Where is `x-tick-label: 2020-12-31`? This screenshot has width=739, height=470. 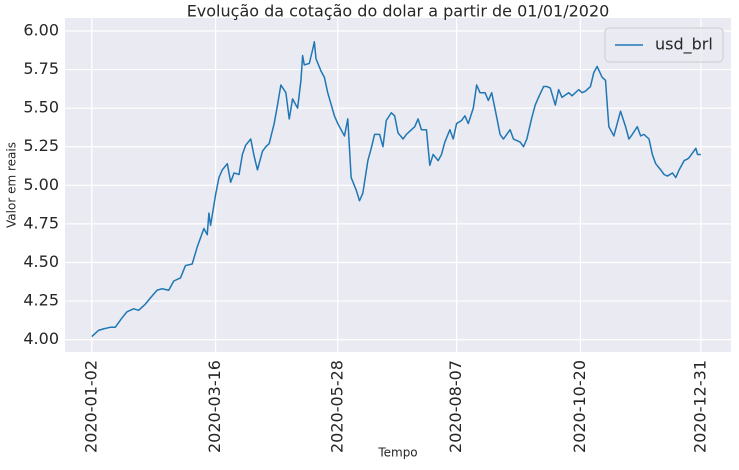
x-tick-label: 2020-12-31 is located at coordinates (699, 406).